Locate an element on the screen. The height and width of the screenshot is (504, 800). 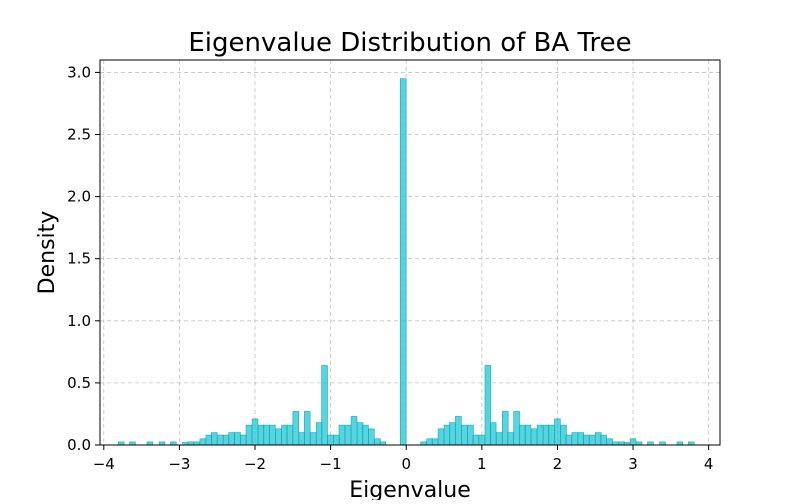
x-tick-label: −3 is located at coordinates (179, 464).